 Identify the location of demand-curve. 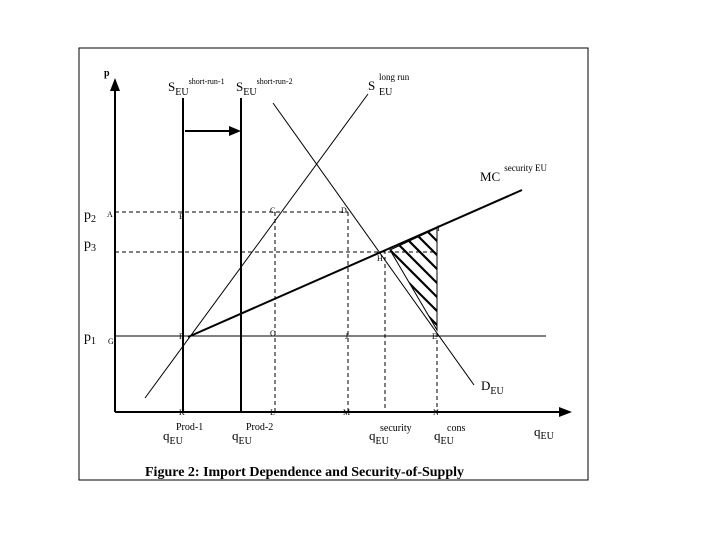
(373, 244).